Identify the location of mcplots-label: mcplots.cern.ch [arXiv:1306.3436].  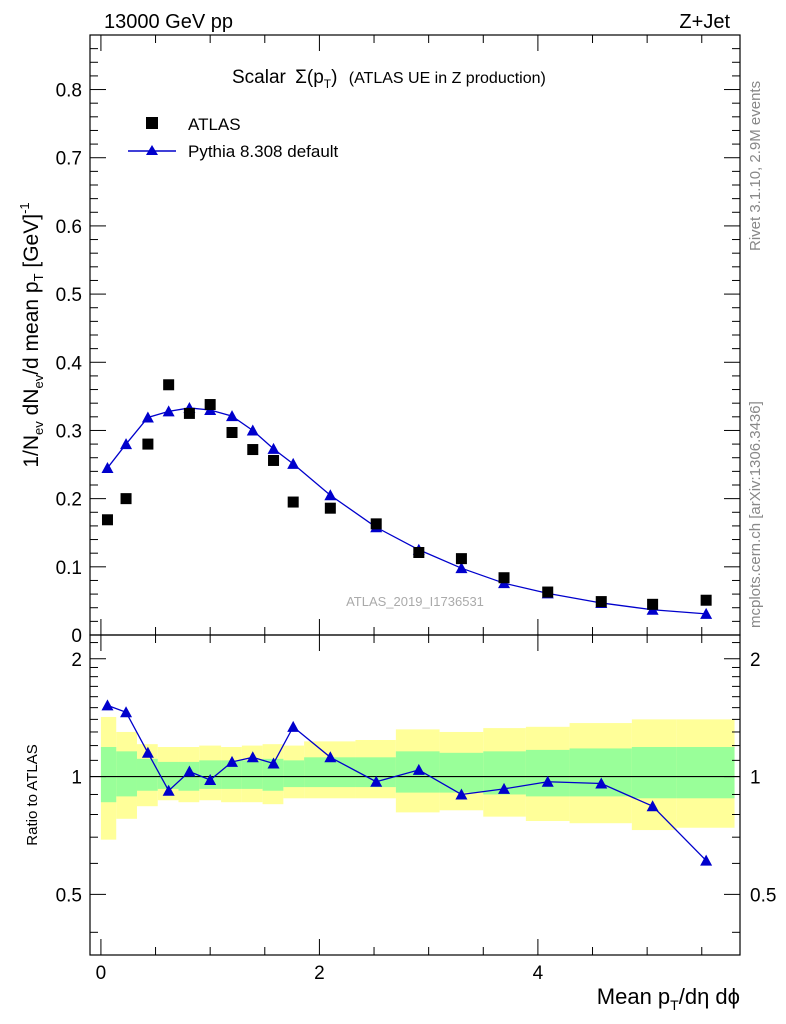
(755, 514).